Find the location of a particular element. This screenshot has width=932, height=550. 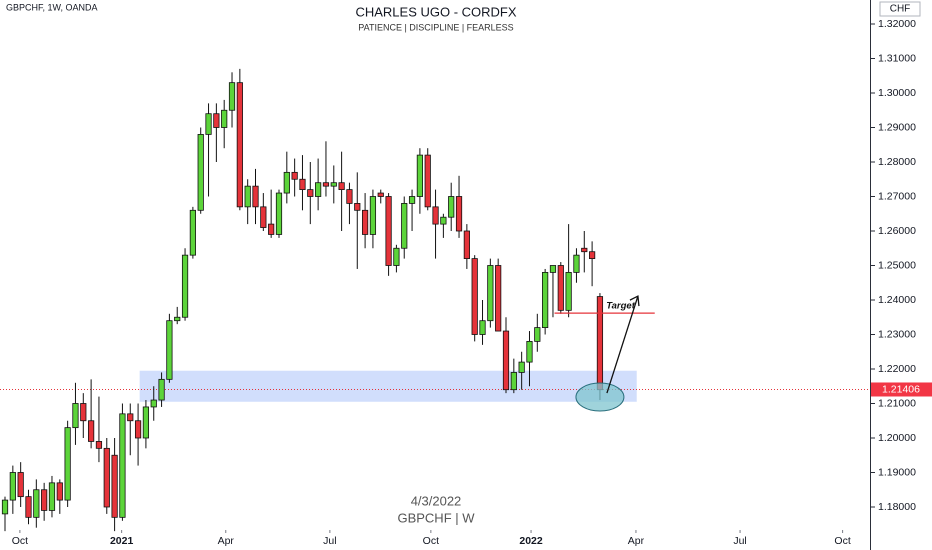

symbol: GBPCHF, 1W, OANDA is located at coordinates (52, 7).